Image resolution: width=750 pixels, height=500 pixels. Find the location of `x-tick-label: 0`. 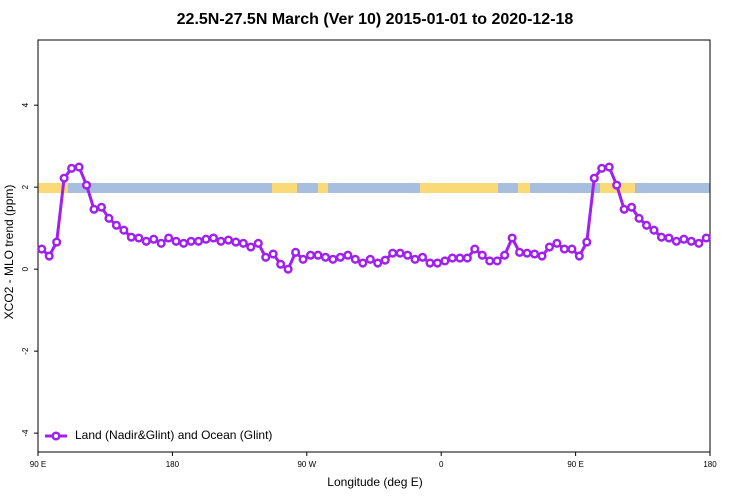

x-tick-label: 0 is located at coordinates (441, 464).